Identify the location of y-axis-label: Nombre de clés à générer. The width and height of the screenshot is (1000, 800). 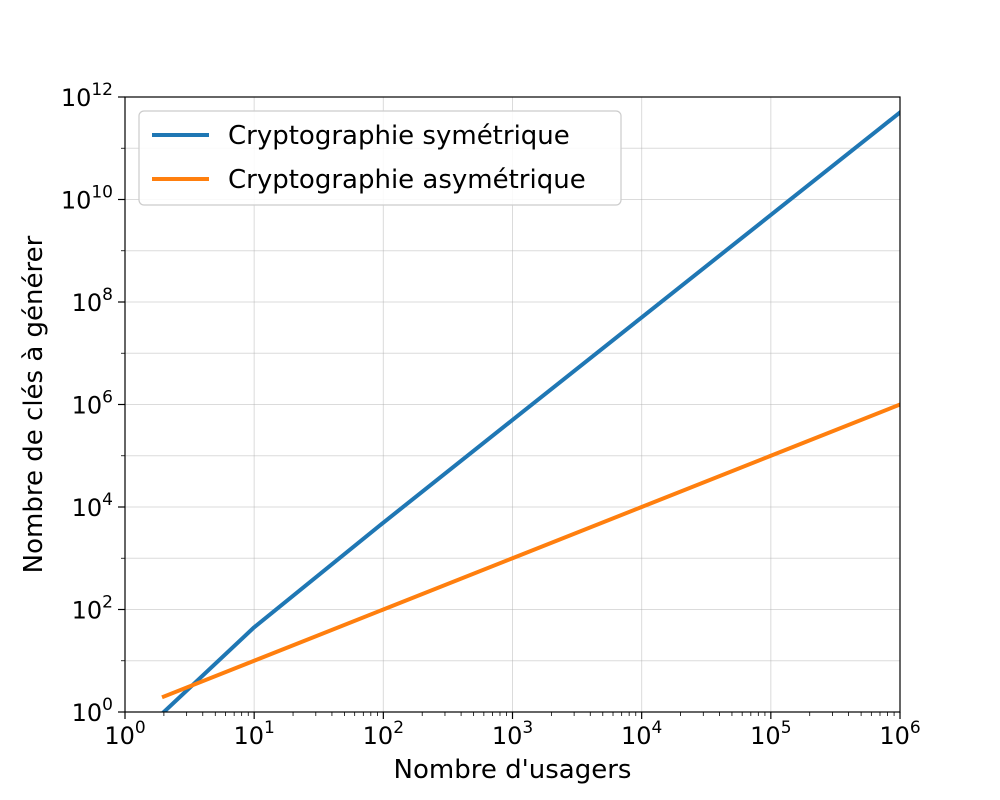
(34, 404).